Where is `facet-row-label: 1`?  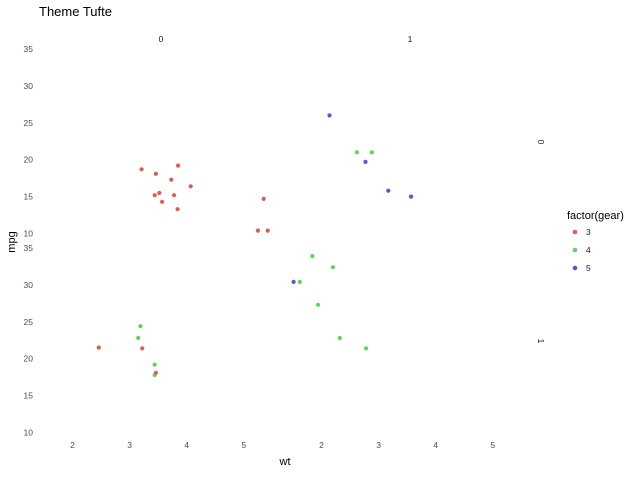
facet-row-label: 1 is located at coordinates (541, 341).